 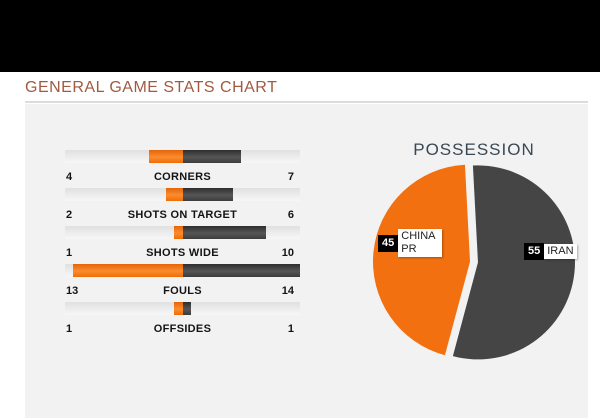 I want to click on stat-label: OFFSIDES, so click(x=182, y=329).